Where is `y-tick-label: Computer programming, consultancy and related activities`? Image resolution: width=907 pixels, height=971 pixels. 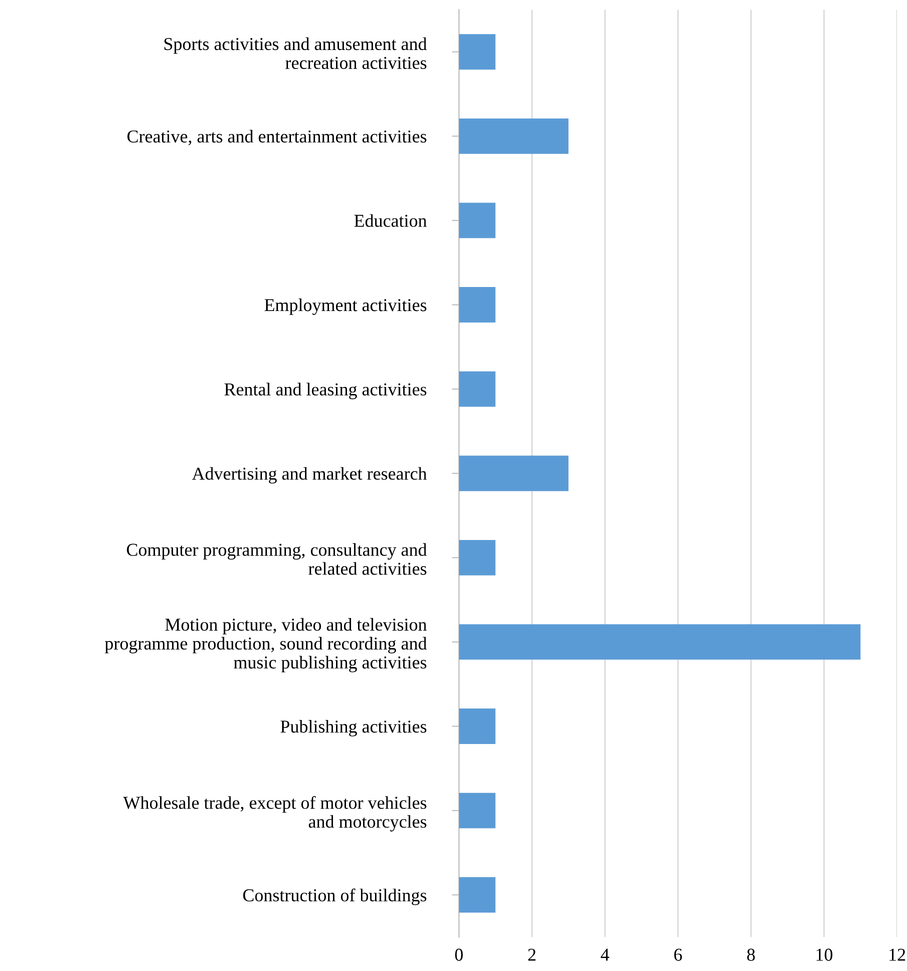 y-tick-label: Computer programming, consultancy and related activities is located at coordinates (276, 559).